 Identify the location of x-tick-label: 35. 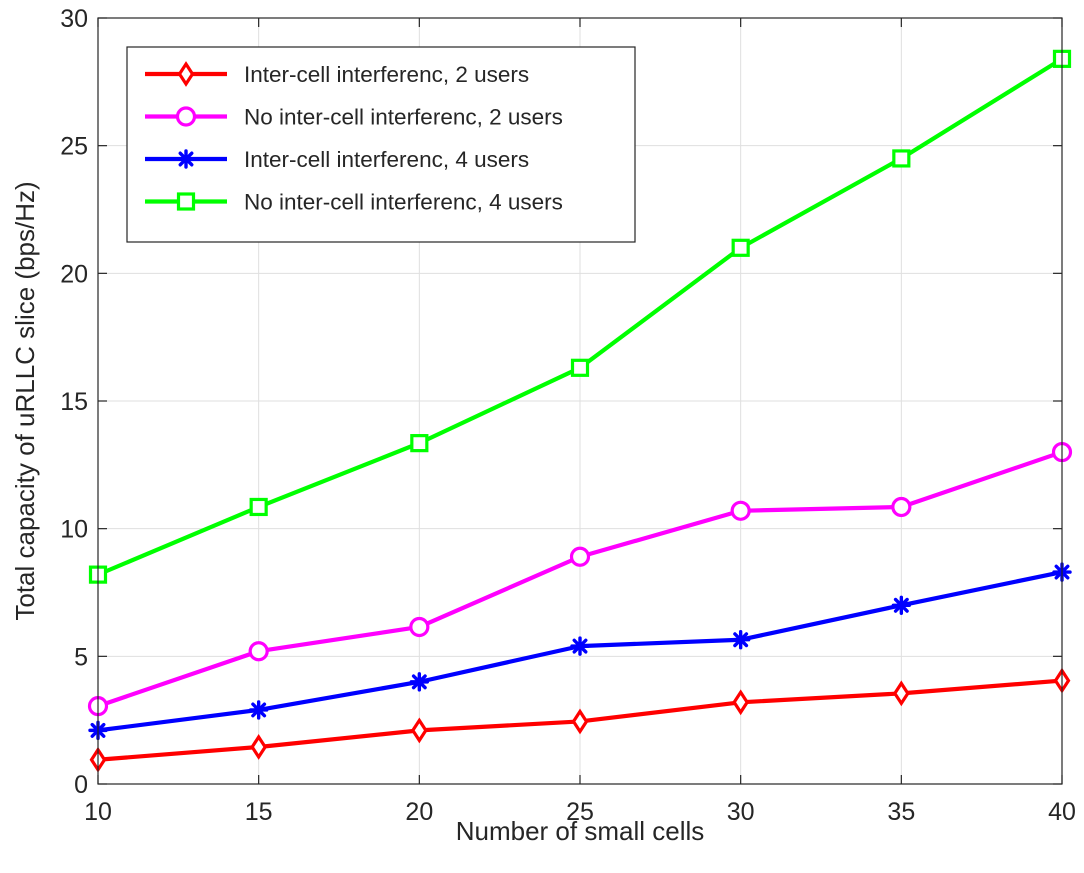
(901, 812).